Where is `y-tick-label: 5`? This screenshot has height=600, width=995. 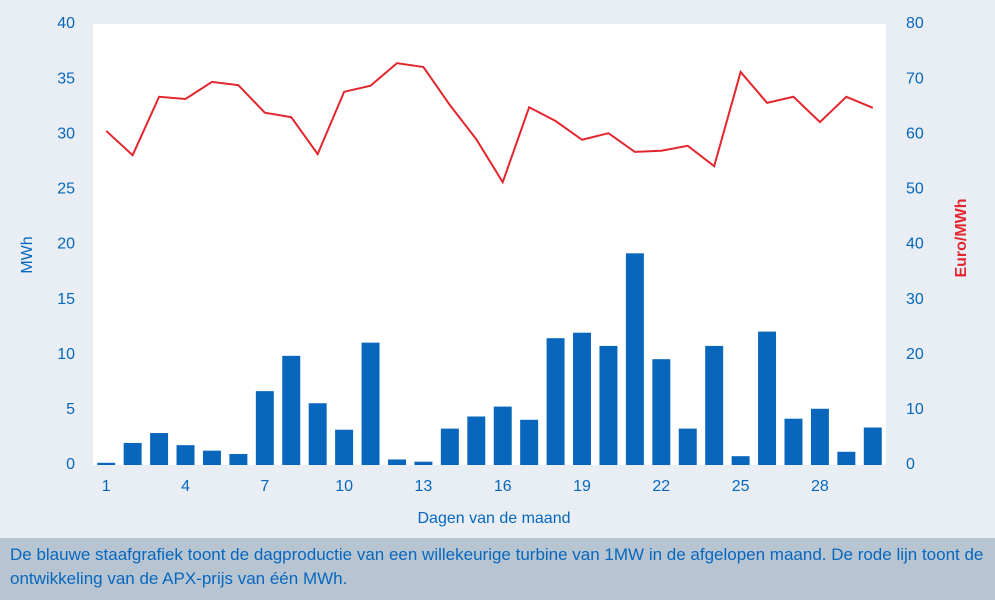
y-tick-label: 5 is located at coordinates (70, 409).